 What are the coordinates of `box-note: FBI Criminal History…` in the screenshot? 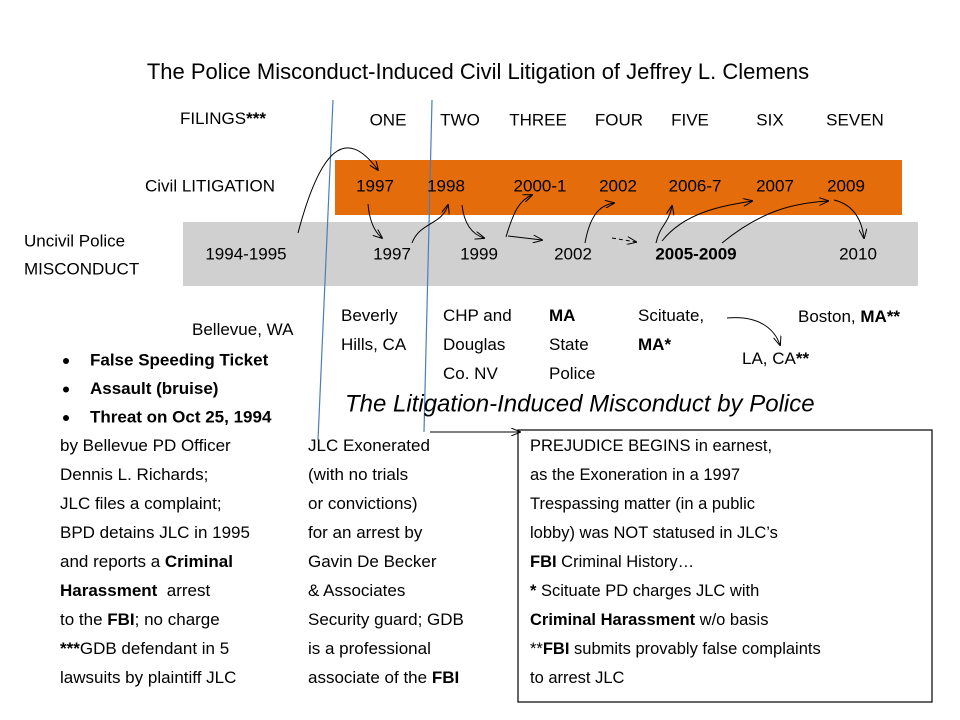 It's located at (612, 562).